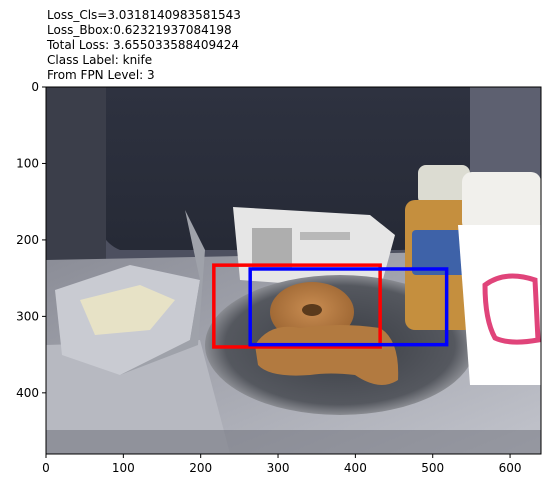  I want to click on x-tick-label: 300, so click(278, 468).